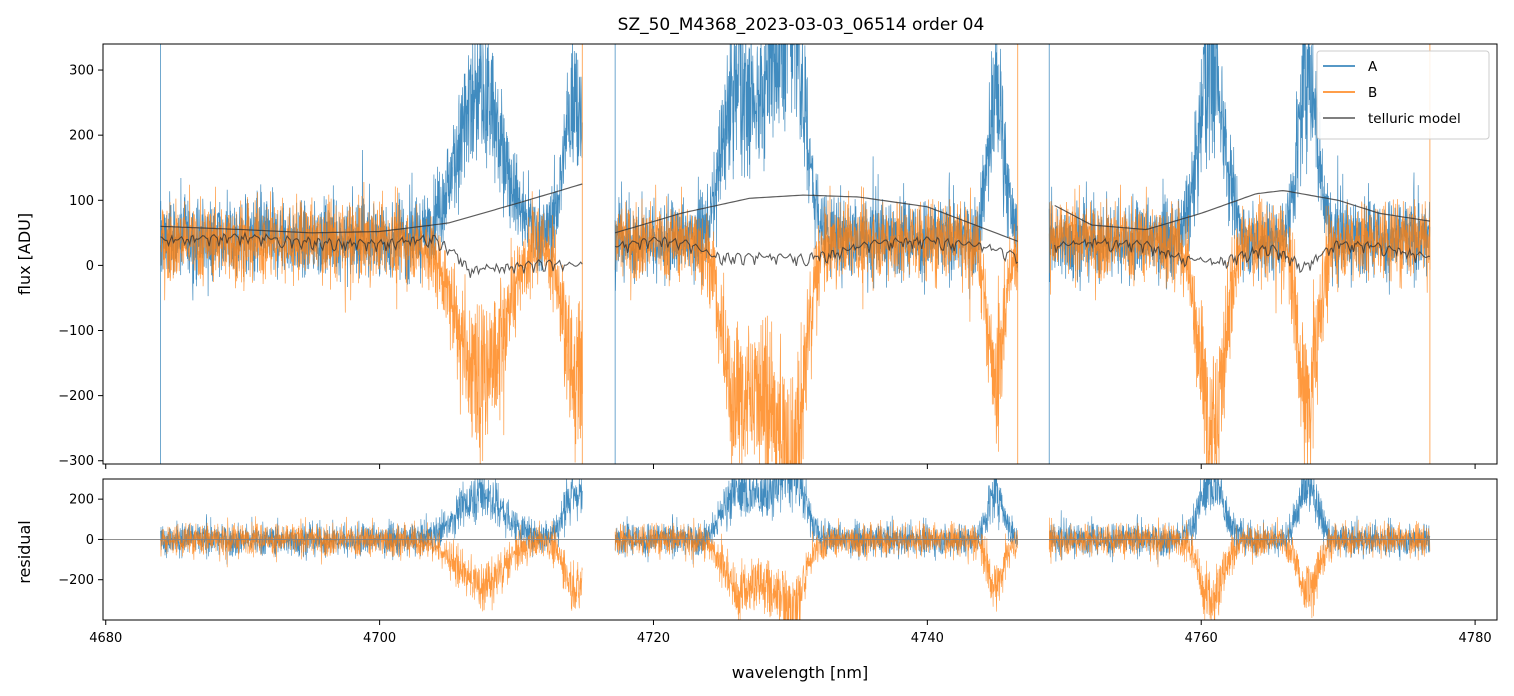 This screenshot has width=1514, height=696. What do you see at coordinates (800, 672) in the screenshot?
I see `x-axis-label: wavelength [nm]` at bounding box center [800, 672].